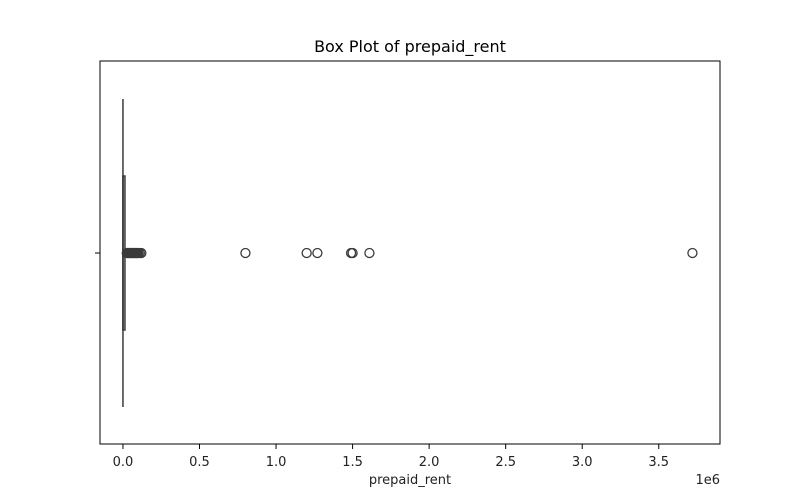 The height and width of the screenshot is (500, 800). I want to click on x-axis-tick-label: 1.5, so click(352, 462).